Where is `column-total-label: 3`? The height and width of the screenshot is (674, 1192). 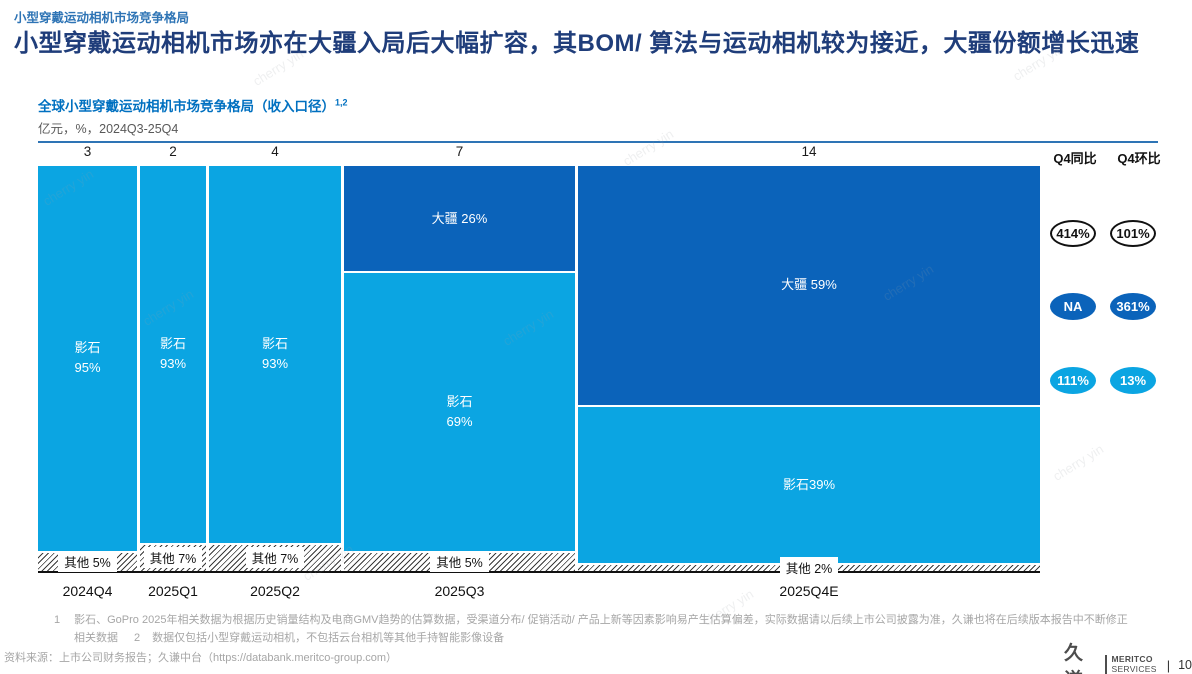
column-total-label: 3 is located at coordinates (87, 151).